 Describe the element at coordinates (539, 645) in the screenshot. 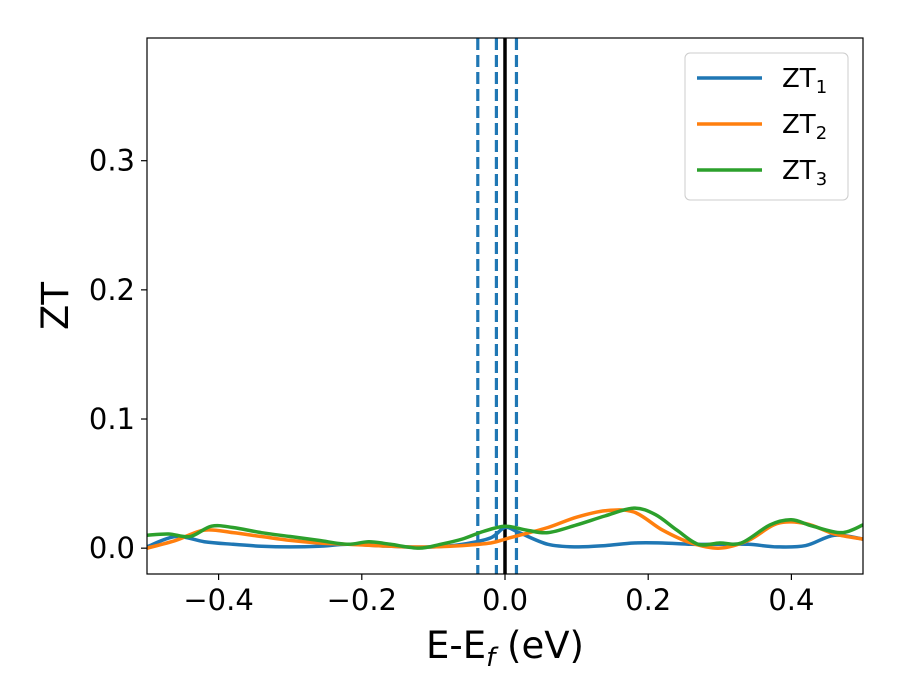

I see `x-axis-title-unit: (eV)` at that location.